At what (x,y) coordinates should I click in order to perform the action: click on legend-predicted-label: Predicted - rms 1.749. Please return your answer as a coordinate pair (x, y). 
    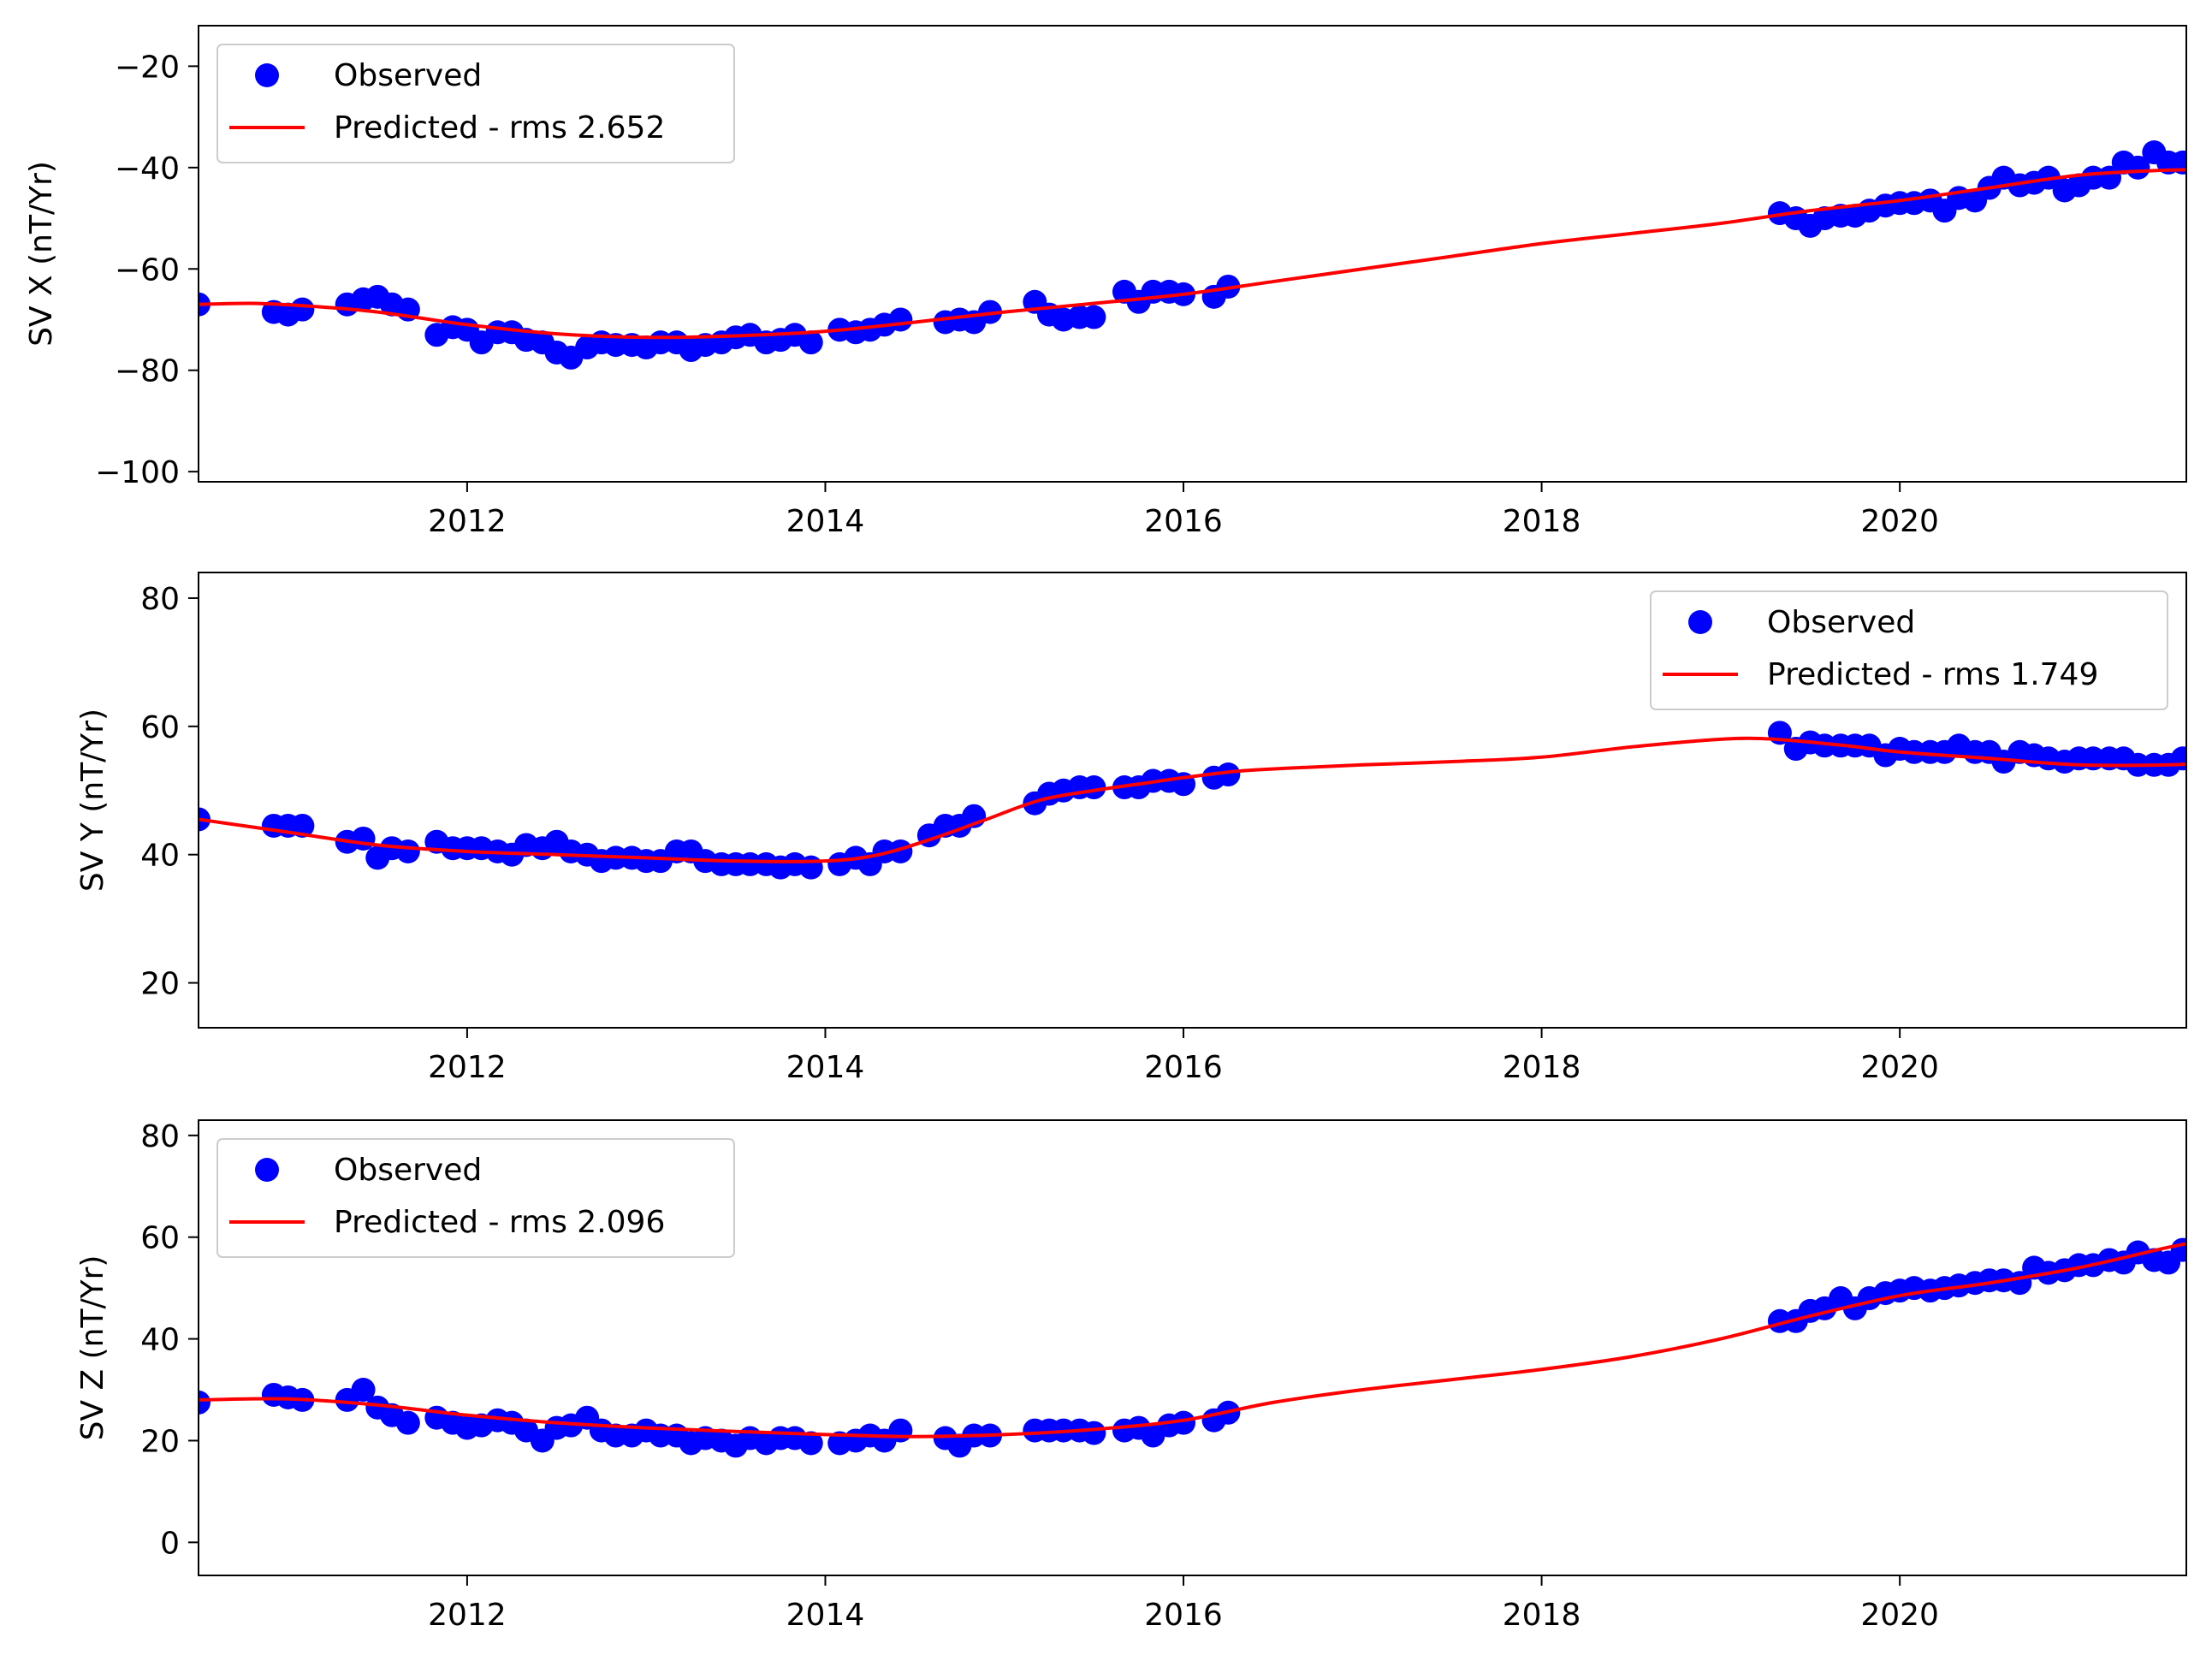
    Looking at the image, I should click on (1932, 674).